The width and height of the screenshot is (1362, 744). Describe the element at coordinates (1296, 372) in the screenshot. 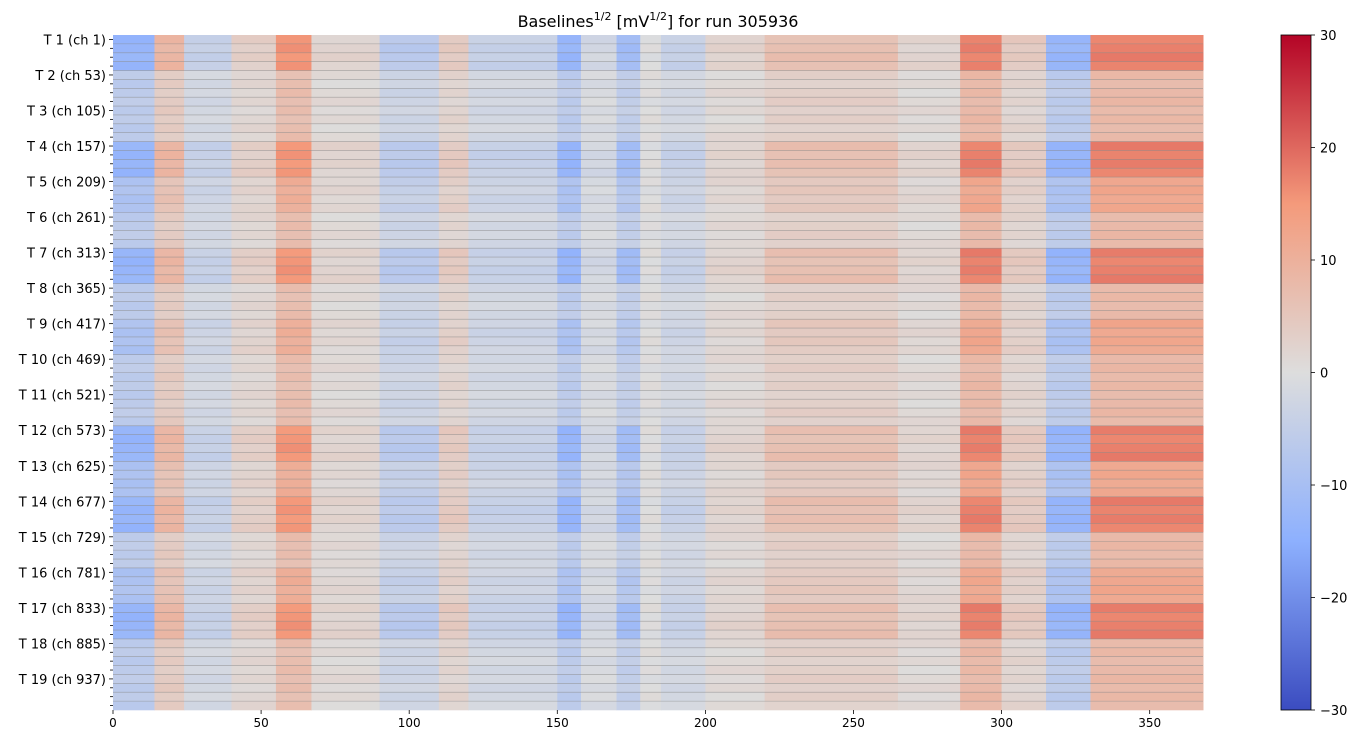

I see `colorbar-gradient` at that location.